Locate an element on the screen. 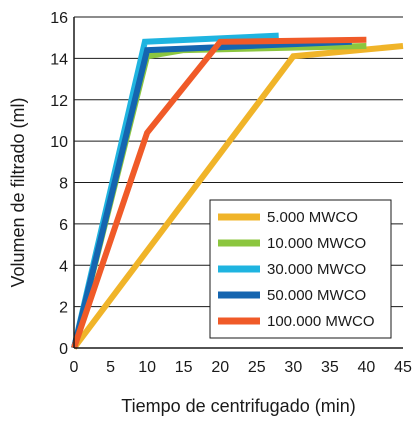 The image size is (416, 429). legend-label-1: 10.000 MWCO is located at coordinates (316, 243).